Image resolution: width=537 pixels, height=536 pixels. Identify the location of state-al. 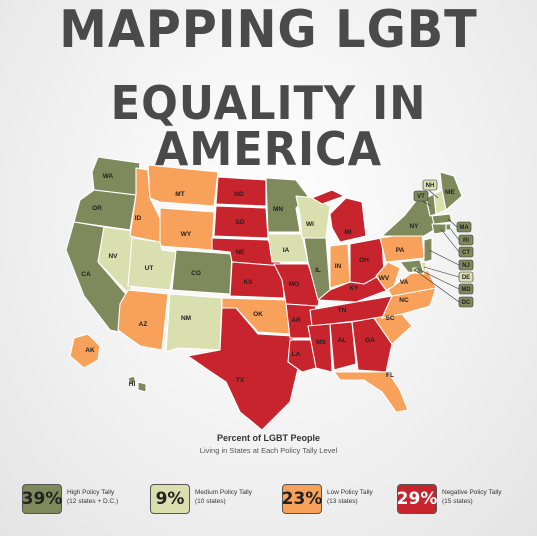
(343, 346).